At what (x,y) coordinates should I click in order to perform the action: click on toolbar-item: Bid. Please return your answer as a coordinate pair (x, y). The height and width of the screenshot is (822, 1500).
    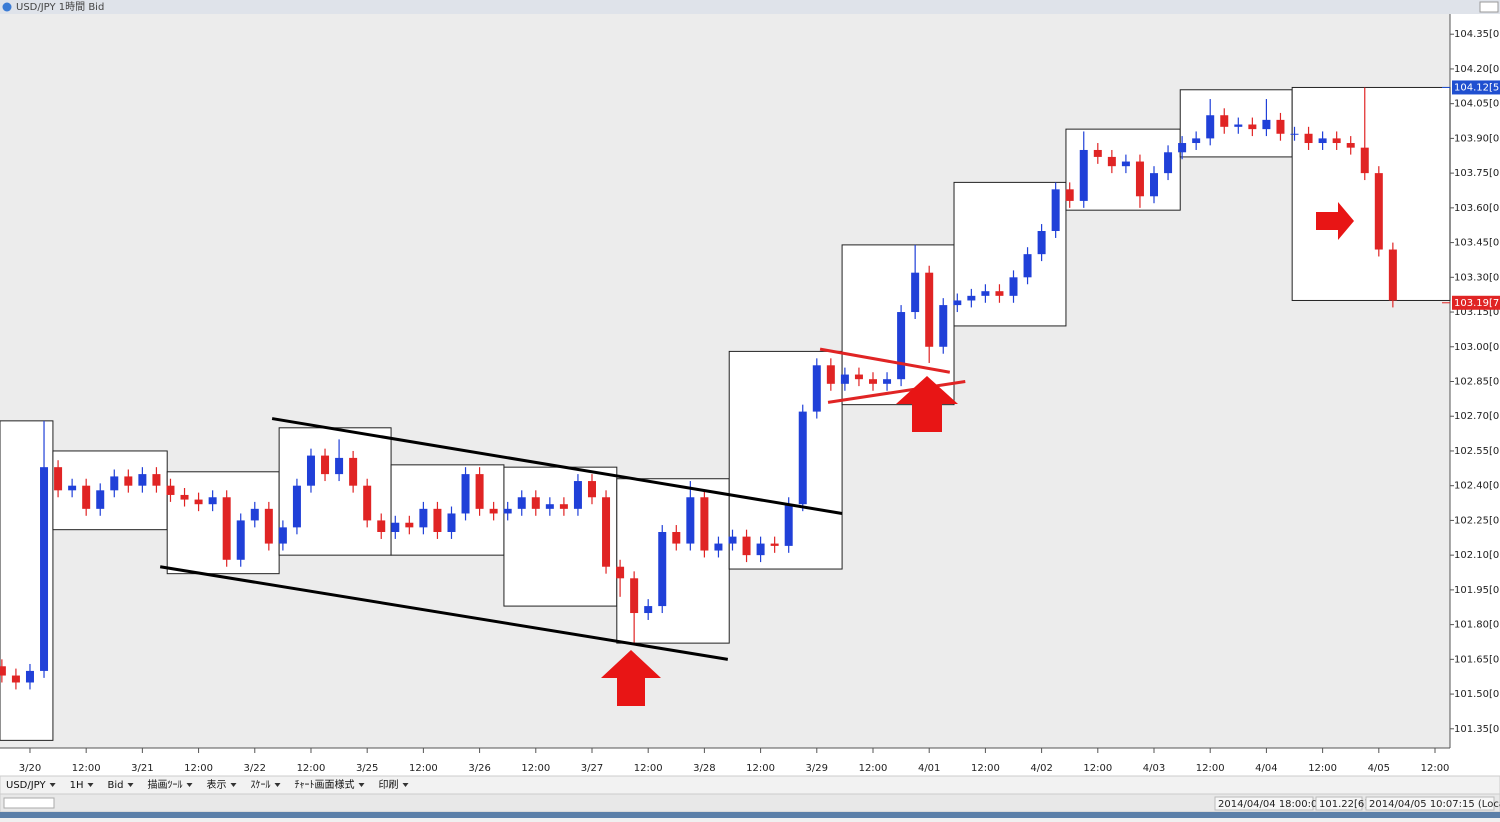
    Looking at the image, I should click on (116, 785).